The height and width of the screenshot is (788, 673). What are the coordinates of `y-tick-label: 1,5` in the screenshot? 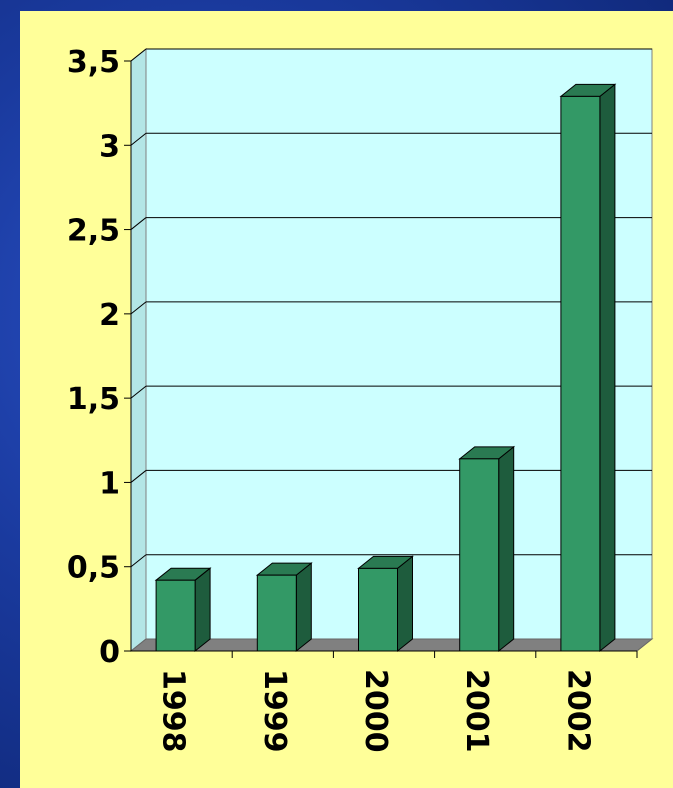 It's located at (93, 399).